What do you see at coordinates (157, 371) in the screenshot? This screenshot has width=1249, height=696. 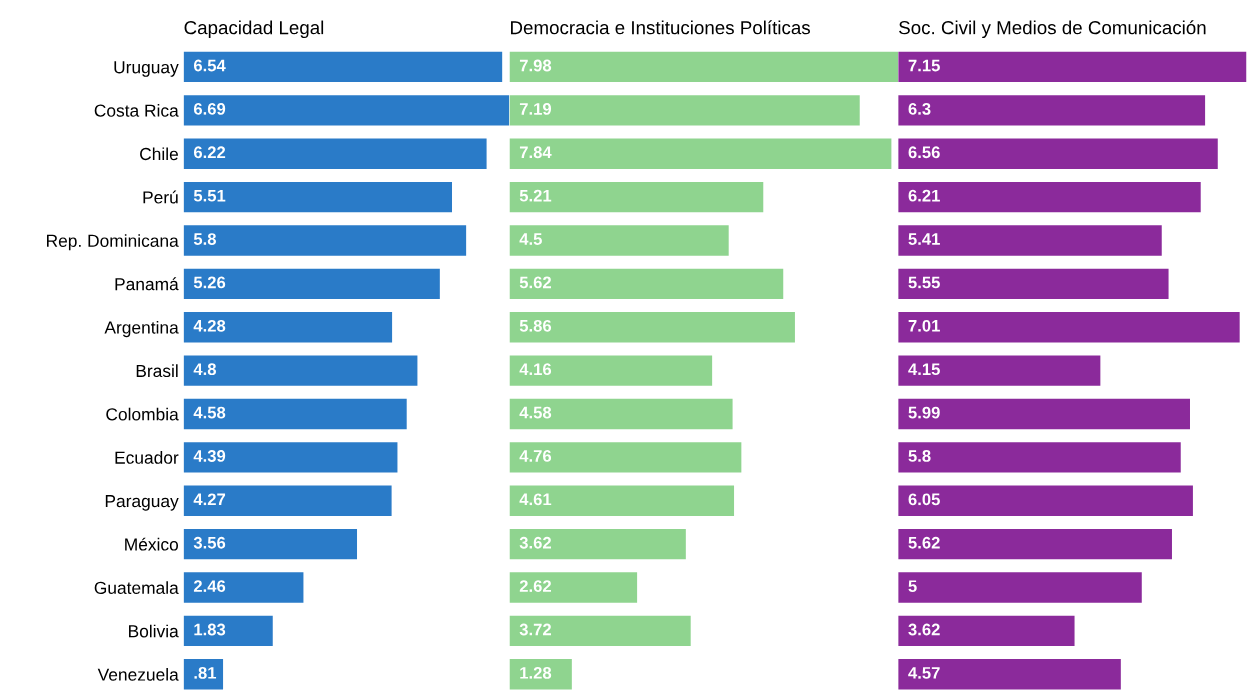 I see `y-tick-label: Brasil` at bounding box center [157, 371].